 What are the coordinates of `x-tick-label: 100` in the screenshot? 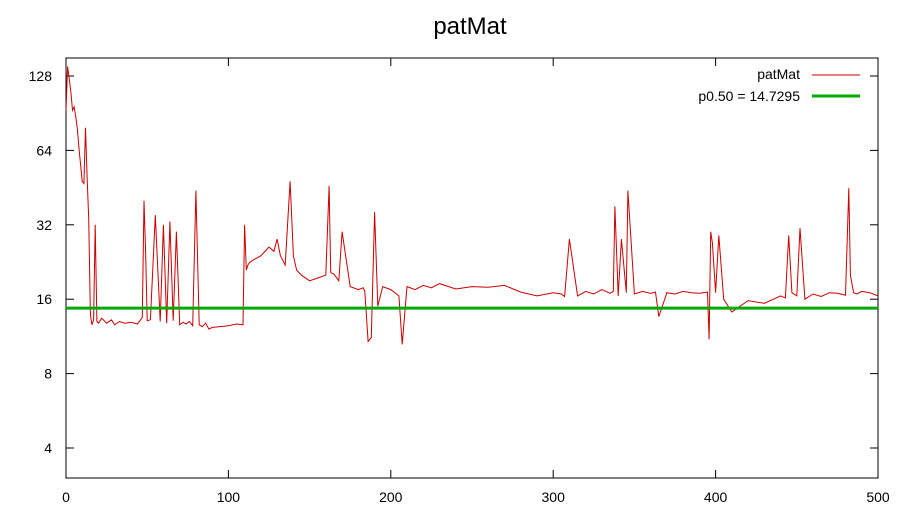 It's located at (229, 497).